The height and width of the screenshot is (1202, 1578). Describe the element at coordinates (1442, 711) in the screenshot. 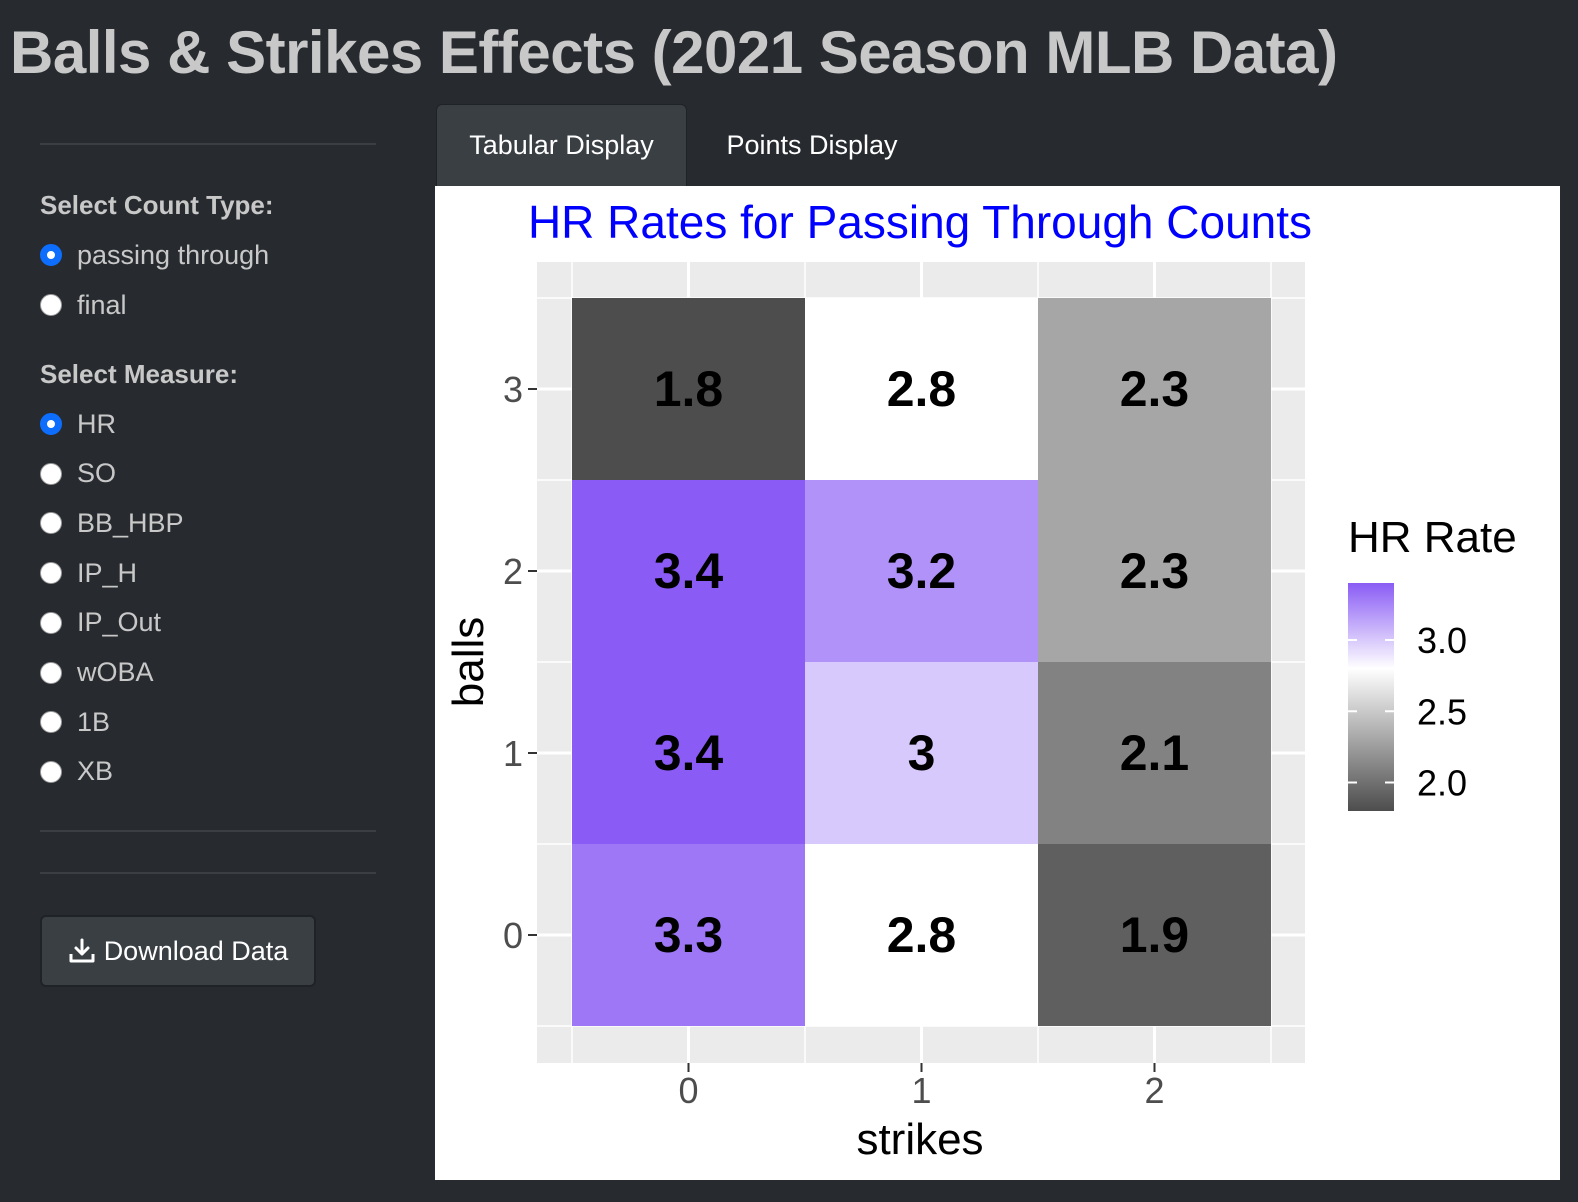

I see `legend-tick-label: 2.5` at that location.